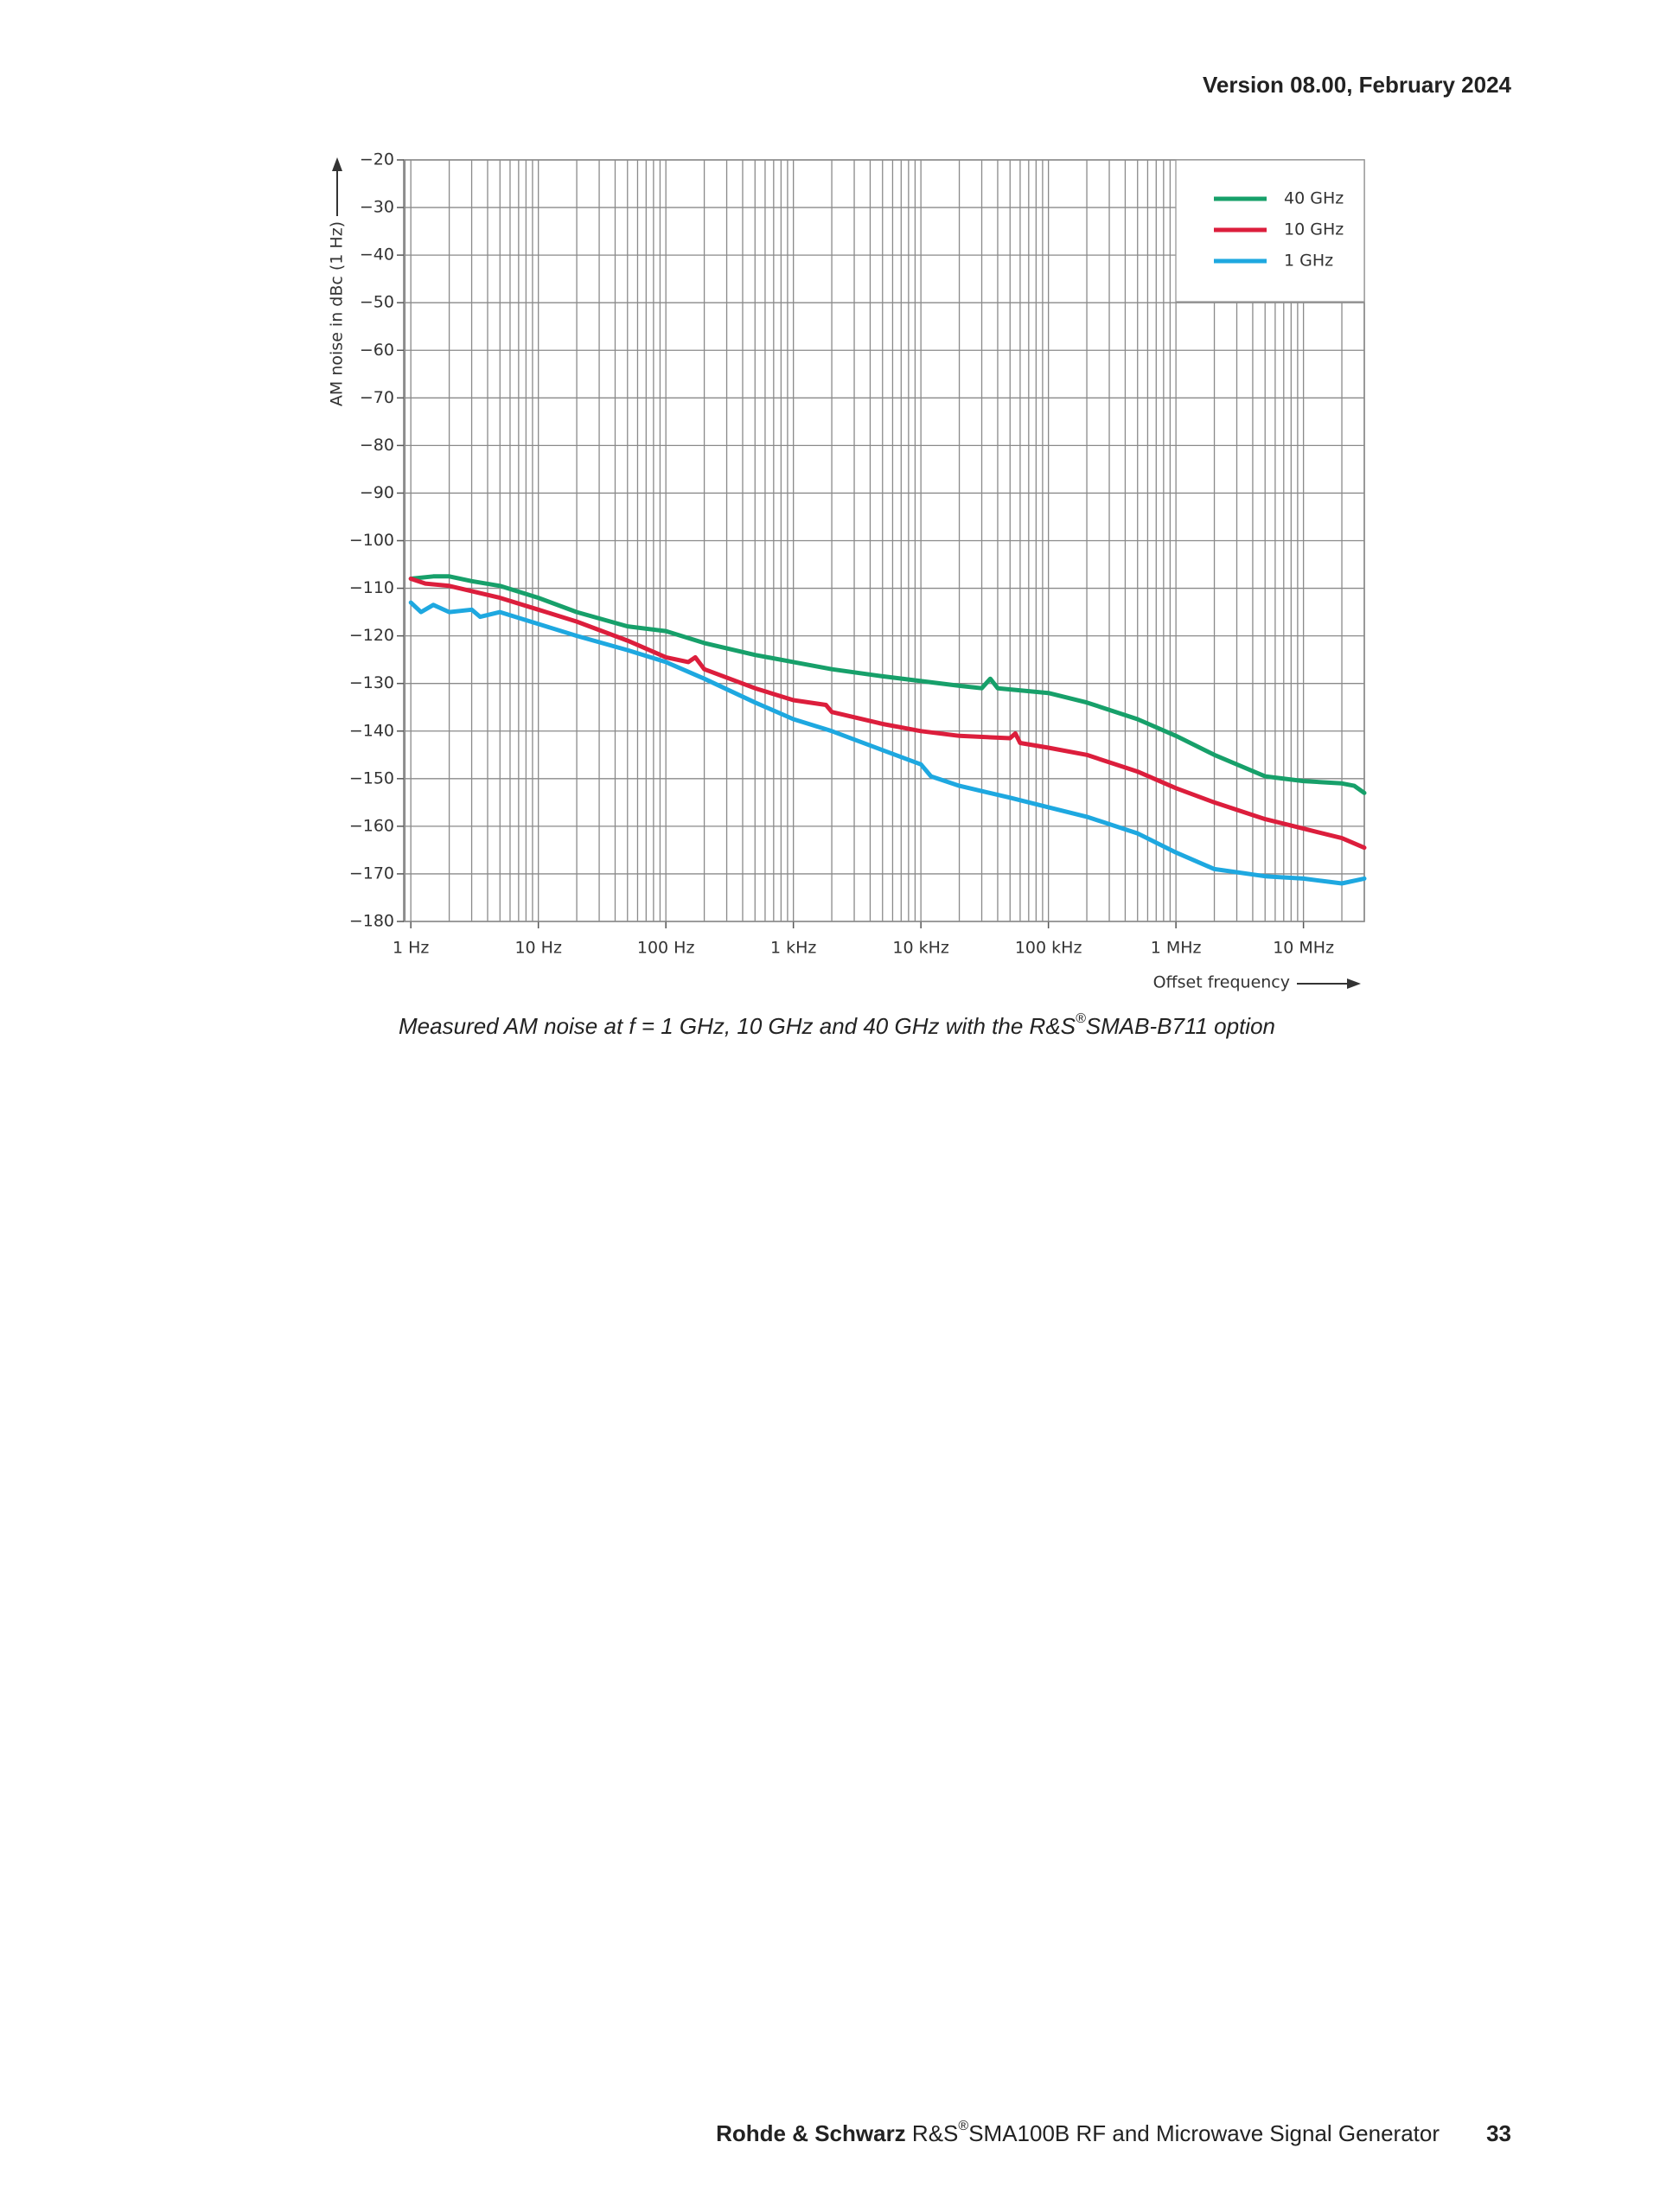 Image resolution: width=1660 pixels, height=2212 pixels. Describe the element at coordinates (1303, 948) in the screenshot. I see `x-tick-label: 10 MHz` at that location.